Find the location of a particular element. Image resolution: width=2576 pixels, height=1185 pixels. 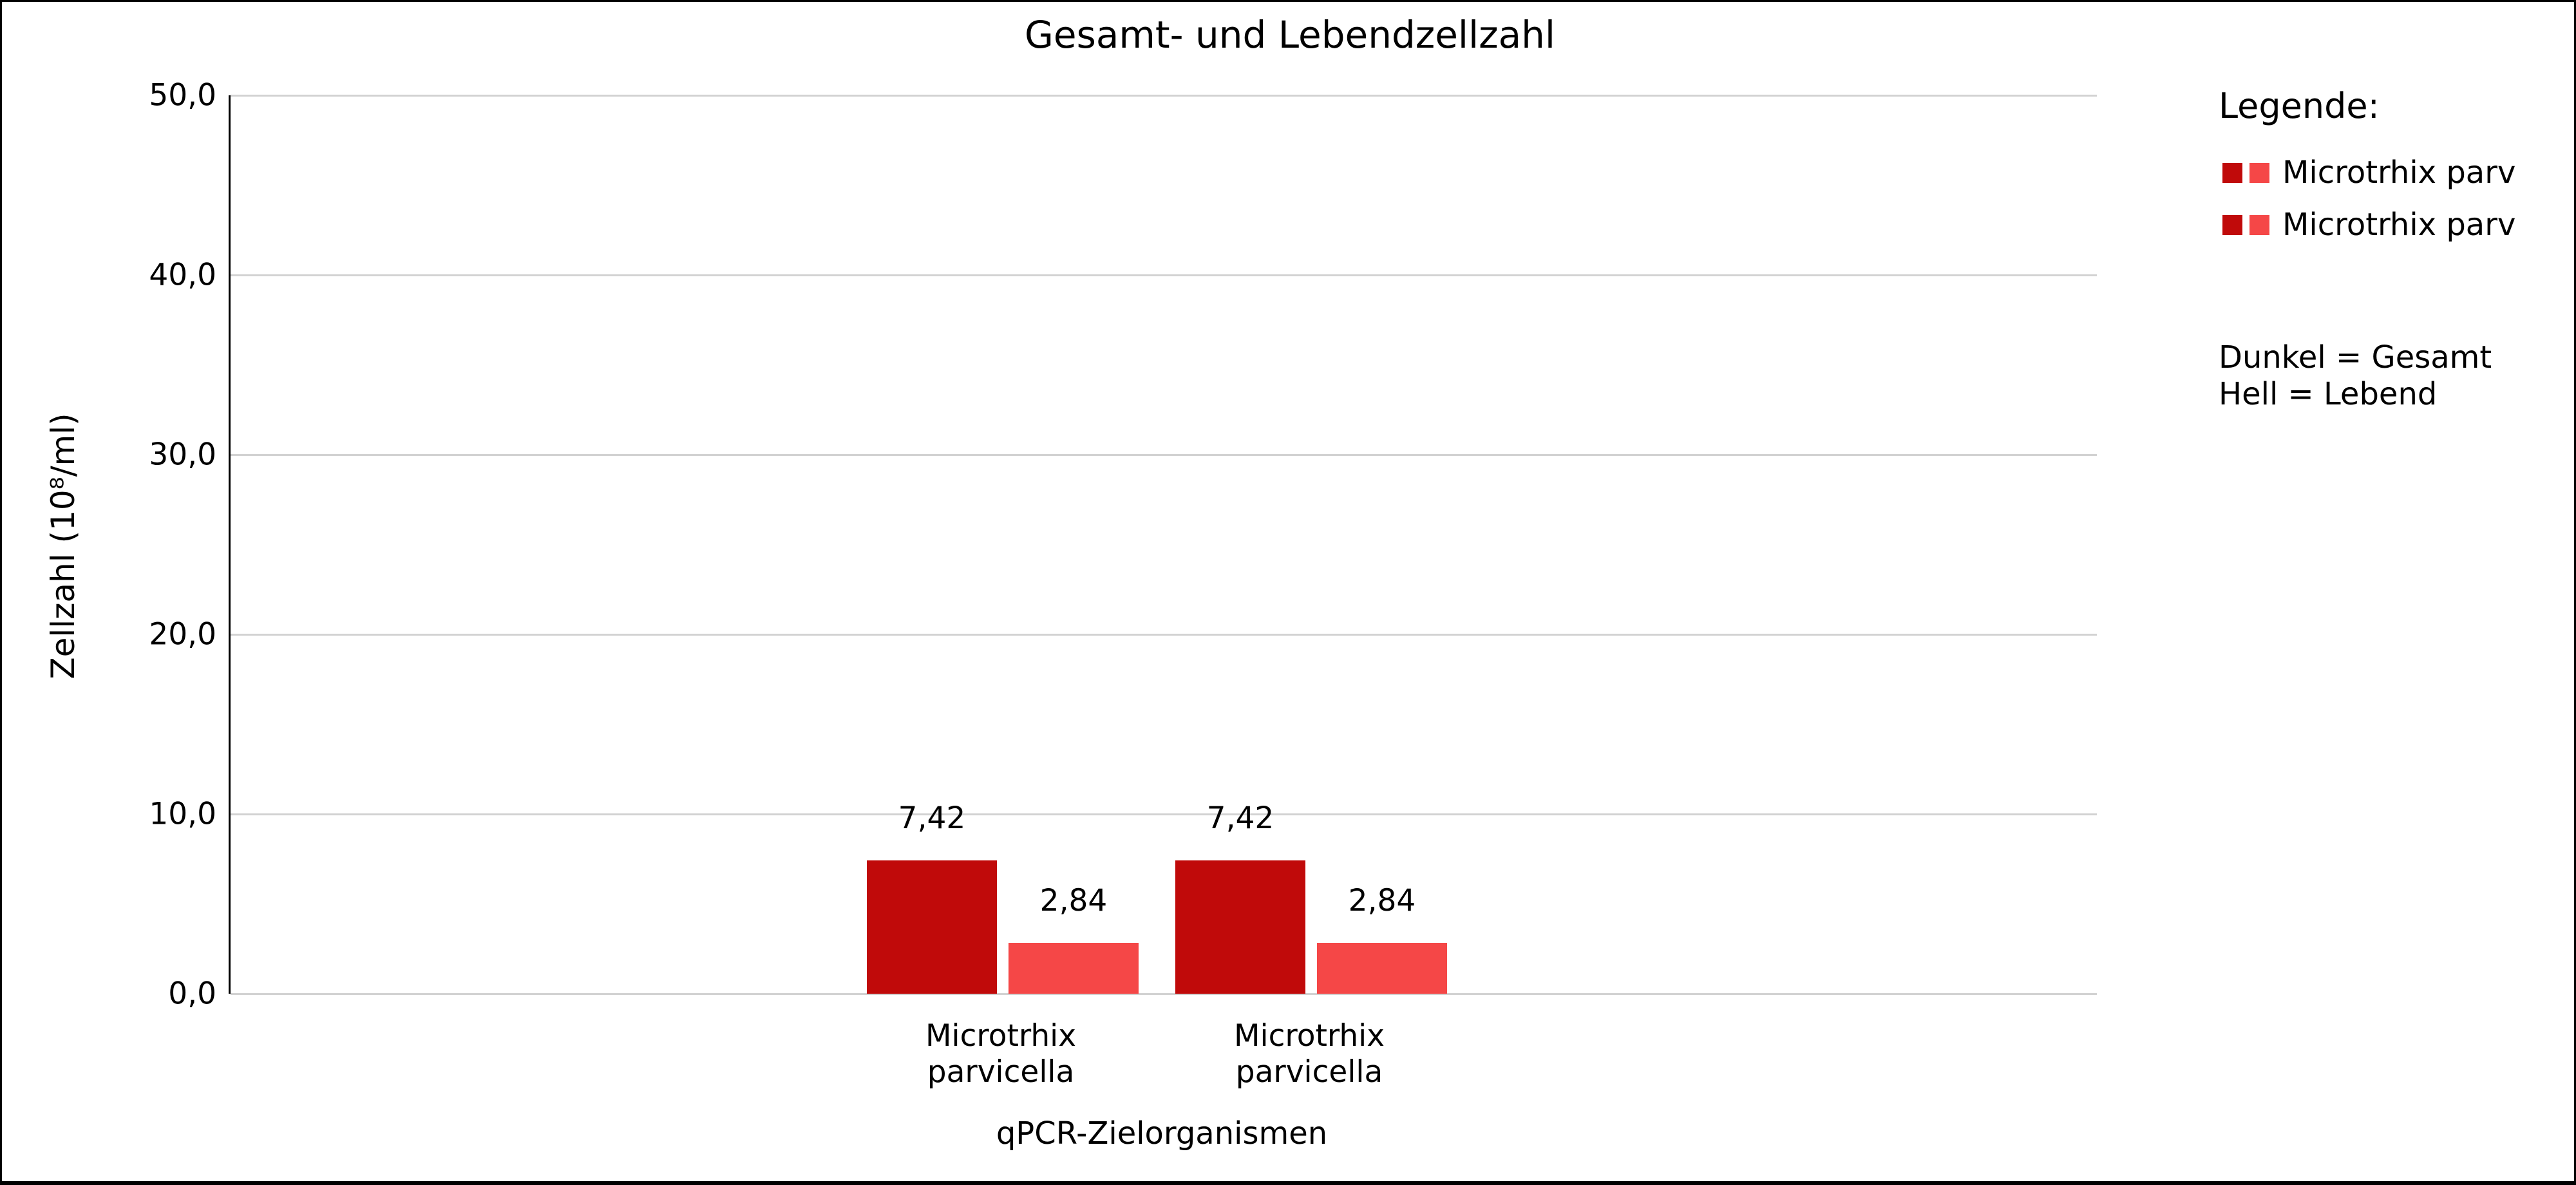

bar-lebend-group1 is located at coordinates (1074, 968).